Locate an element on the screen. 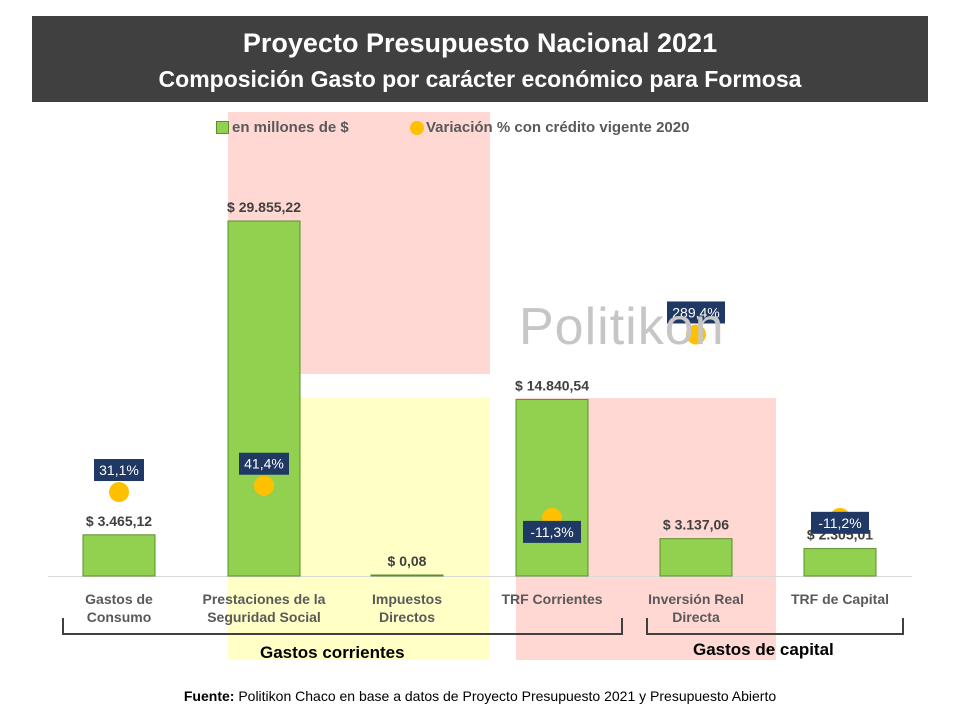  chart-title: Proyecto Presupuesto Nacional 2021 is located at coordinates (480, 43).